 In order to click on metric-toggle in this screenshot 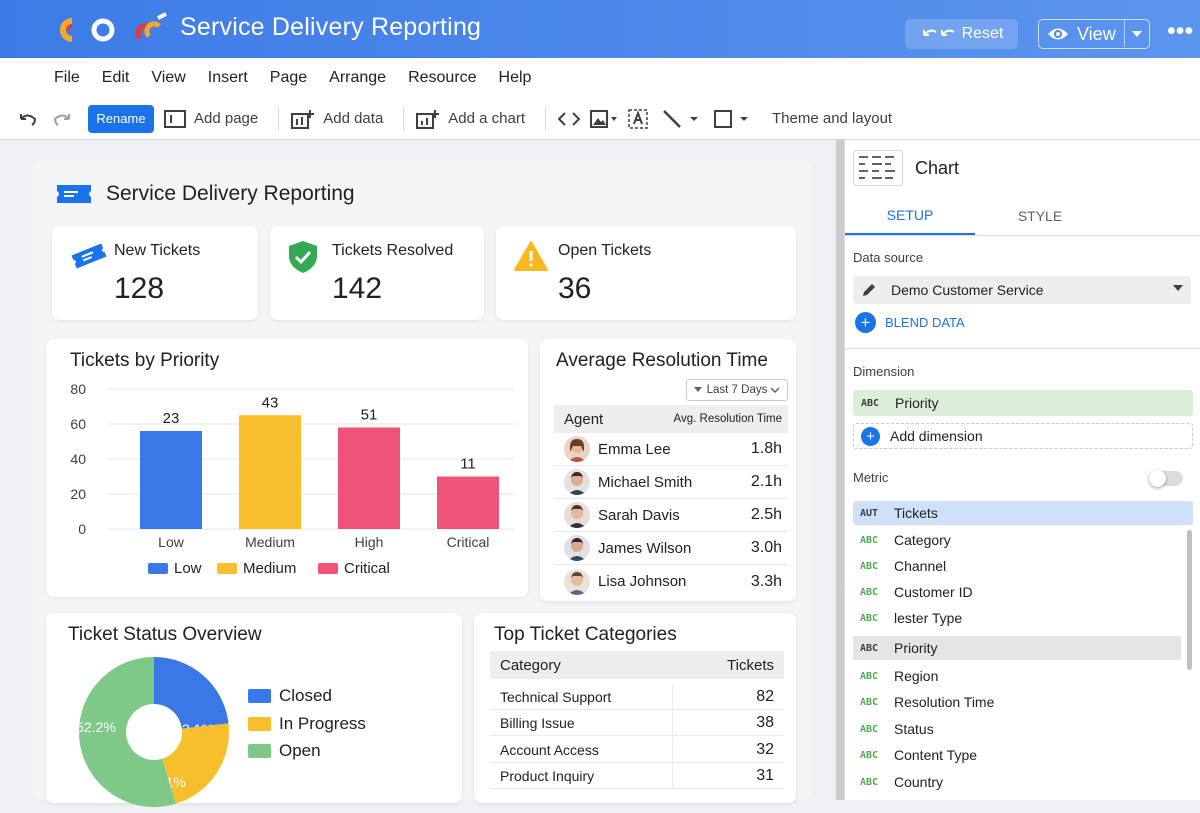, I will do `click(1166, 478)`.